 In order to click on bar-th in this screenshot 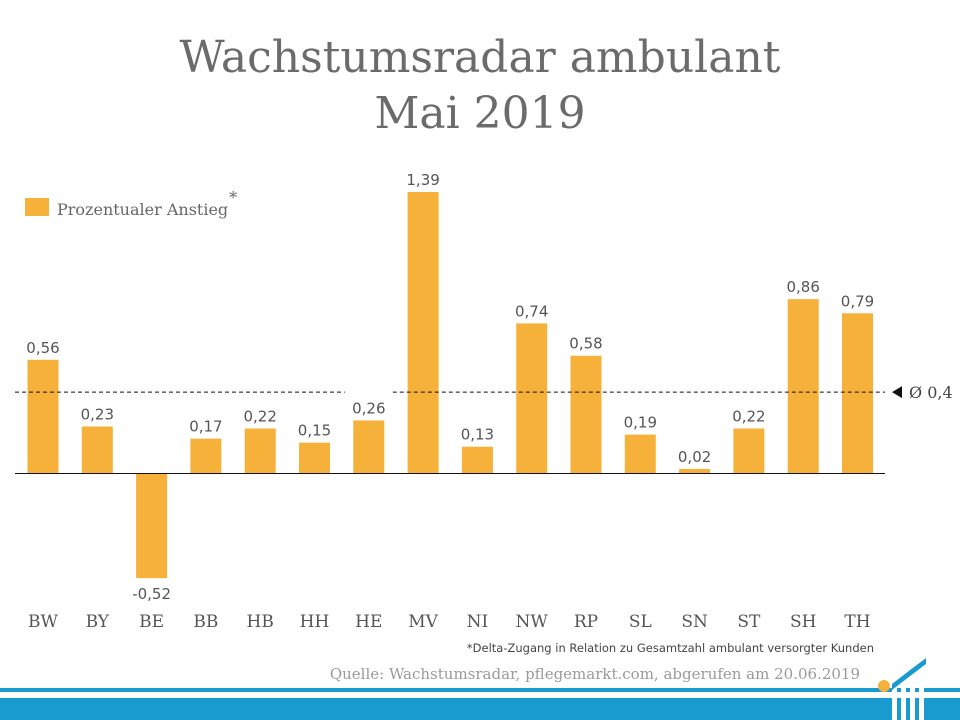, I will do `click(857, 393)`.